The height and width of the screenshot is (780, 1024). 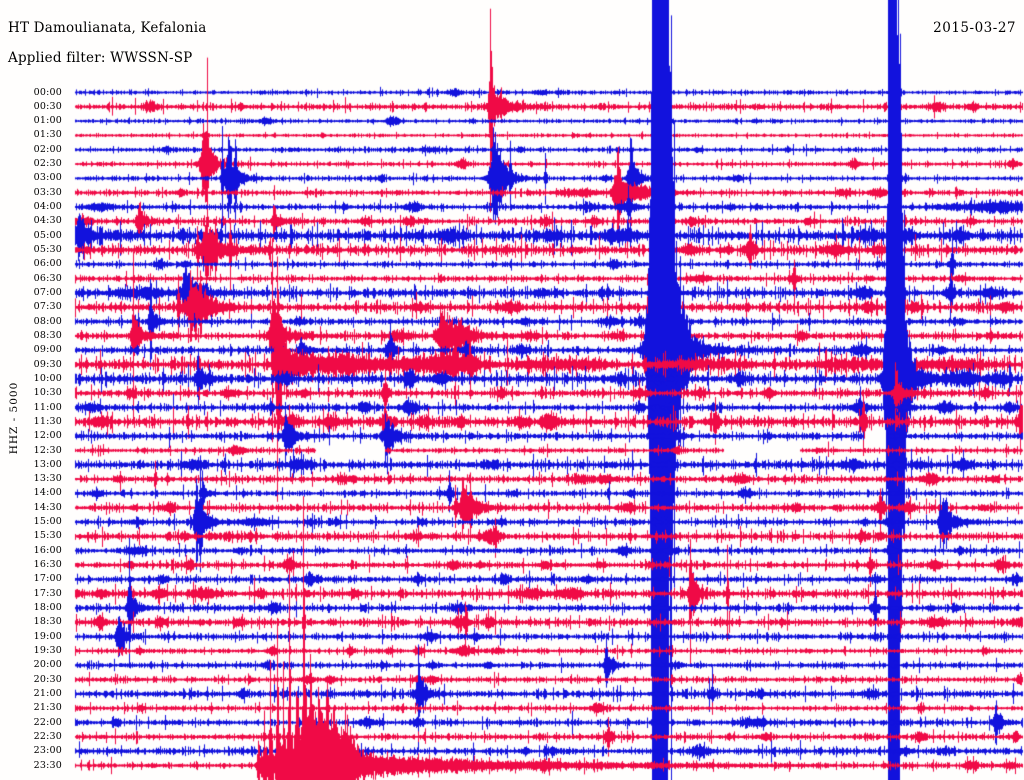 What do you see at coordinates (47, 464) in the screenshot?
I see `time-label: 13:00` at bounding box center [47, 464].